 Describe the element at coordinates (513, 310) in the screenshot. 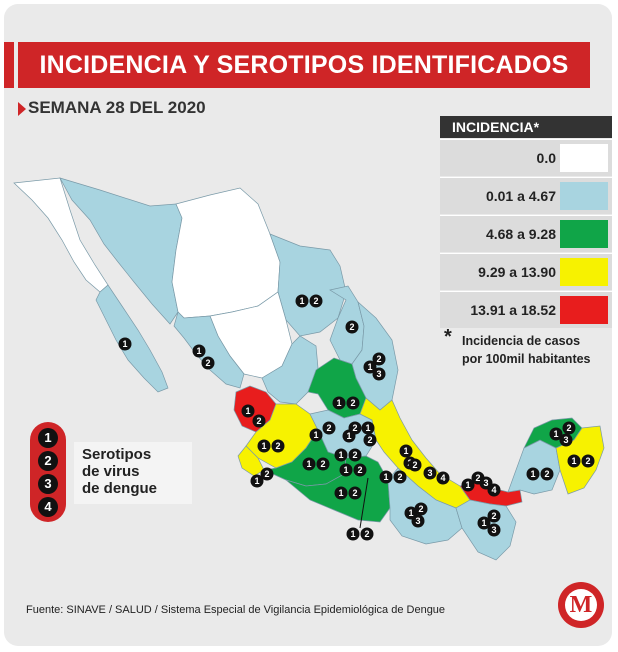

I see `legend-row-label: 13.91 a 18.52` at that location.